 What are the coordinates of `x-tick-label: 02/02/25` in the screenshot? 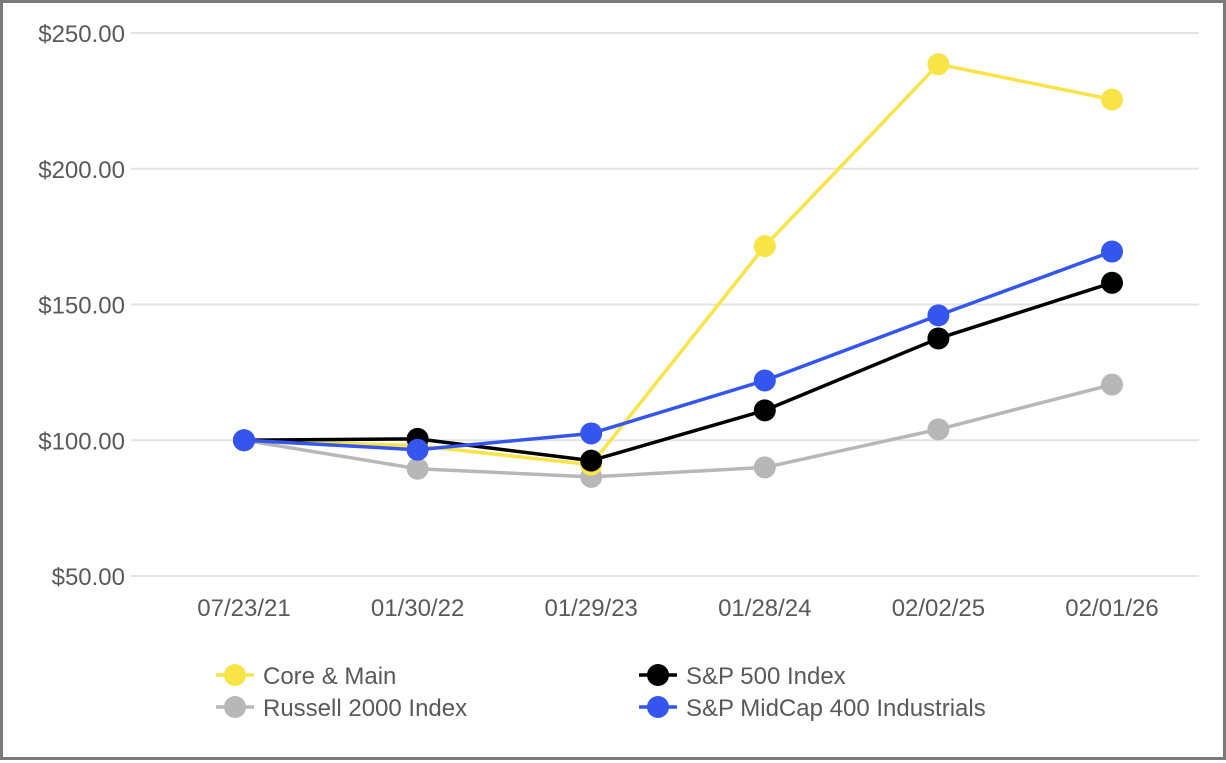 It's located at (938, 608).